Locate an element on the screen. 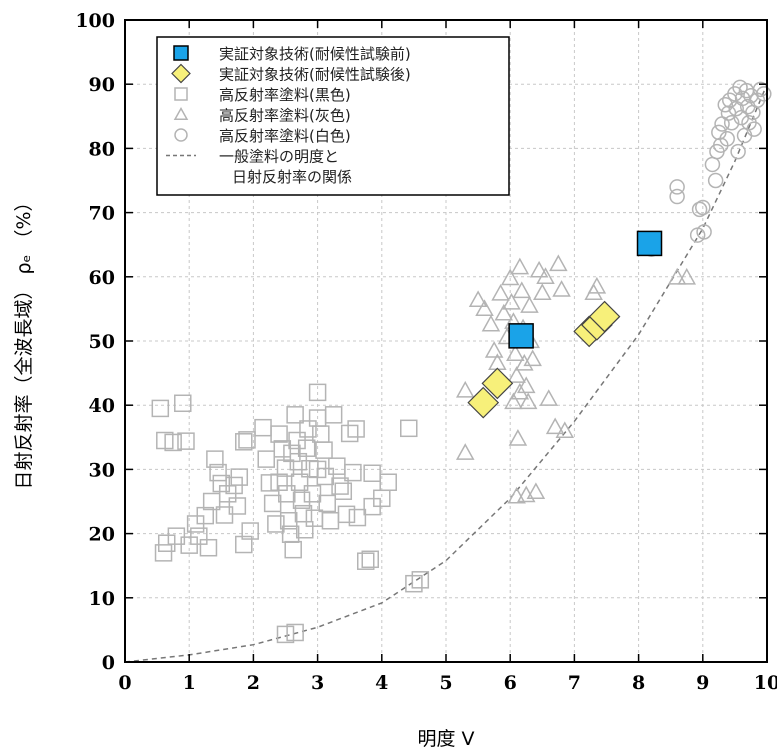 The width and height of the screenshot is (777, 751). y-tick-label: 0 is located at coordinates (108, 663).